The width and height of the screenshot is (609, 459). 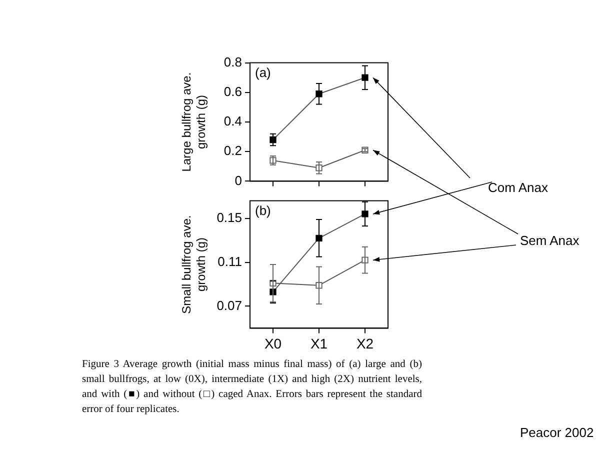 What do you see at coordinates (229, 217) in the screenshot?
I see `y-tick-label: 0.15` at bounding box center [229, 217].